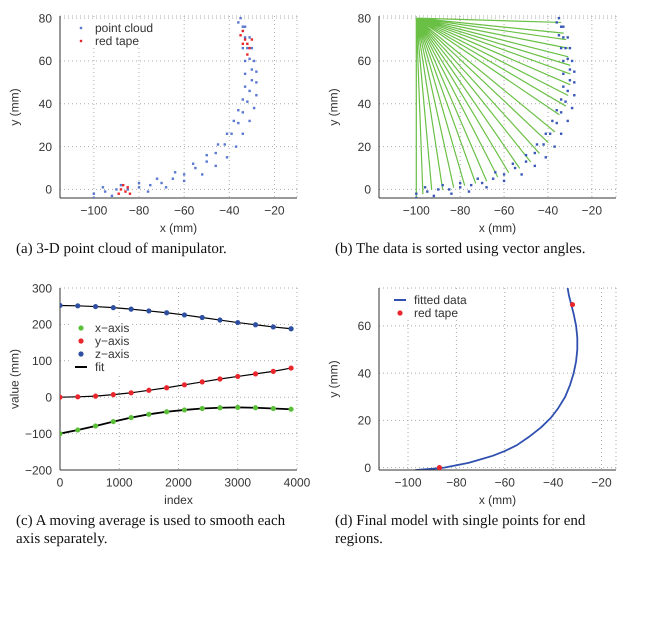 The height and width of the screenshot is (629, 646). I want to click on line-series, so click(496, 379).